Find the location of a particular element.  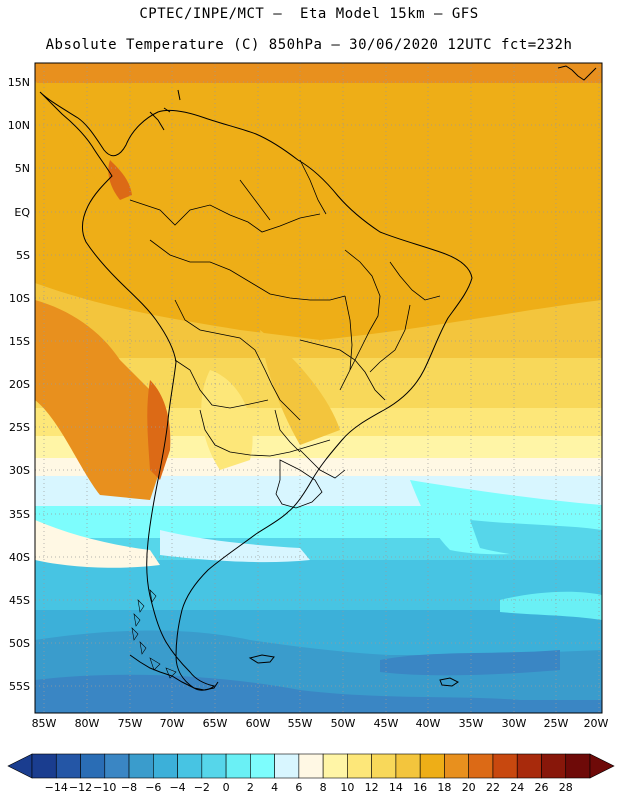

colorbar-tick-label: −12 is located at coordinates (80, 787).